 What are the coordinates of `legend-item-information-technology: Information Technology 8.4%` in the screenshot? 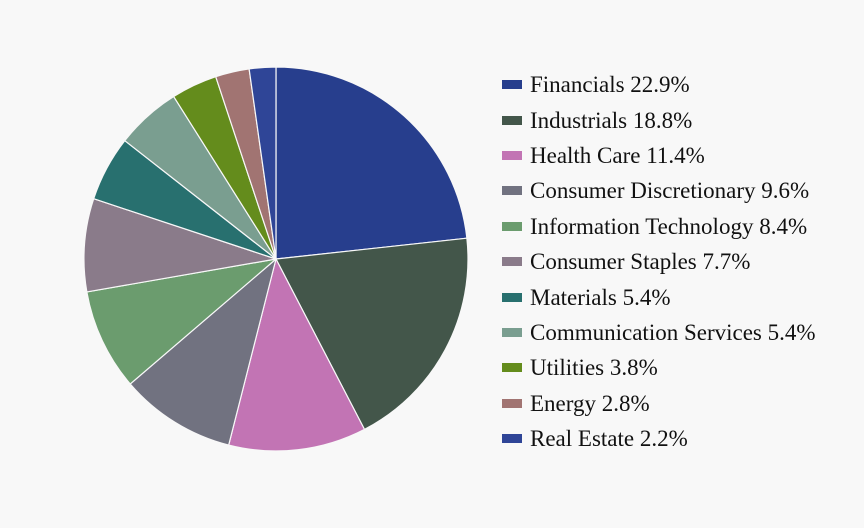 It's located at (659, 226).